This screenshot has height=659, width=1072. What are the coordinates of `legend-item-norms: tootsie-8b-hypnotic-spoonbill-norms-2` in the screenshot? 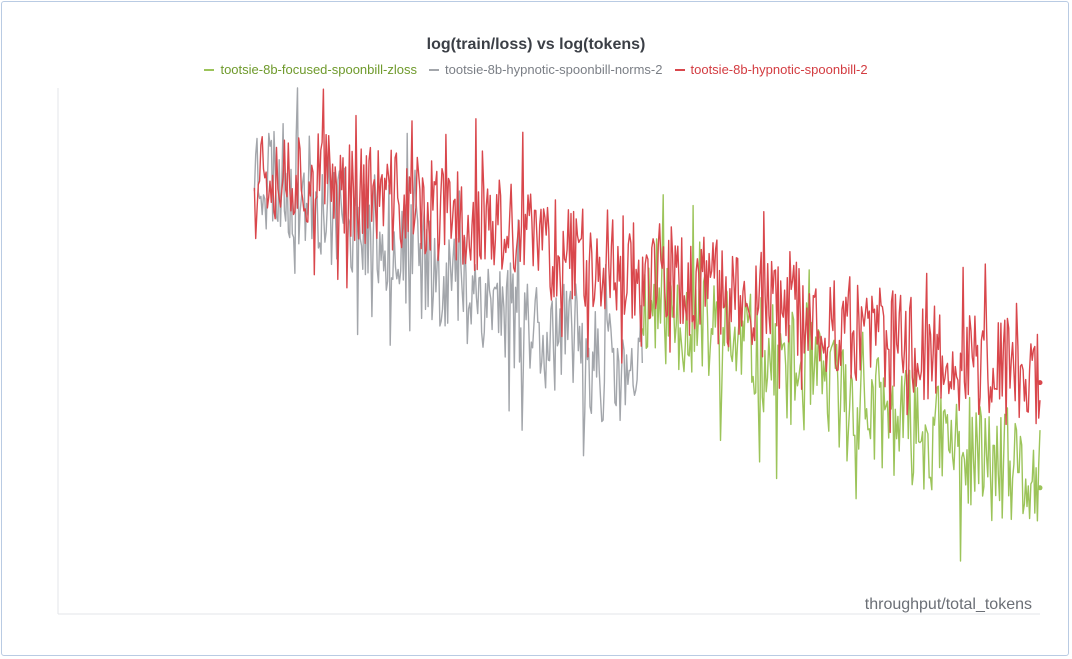 It's located at (546, 69).